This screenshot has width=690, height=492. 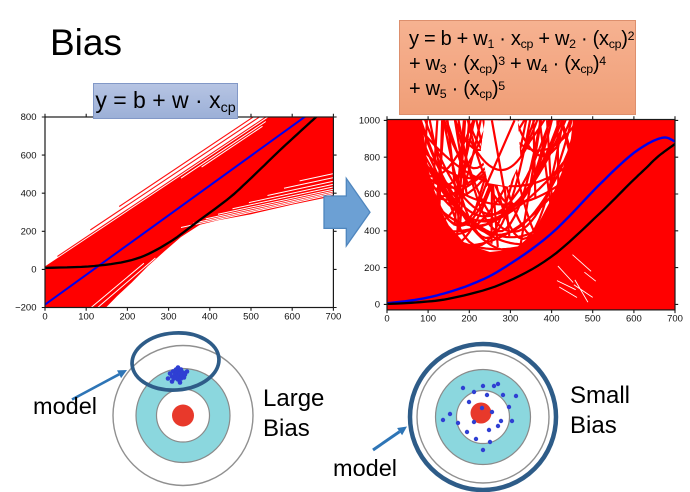 I want to click on svg-text: 1000, so click(x=369, y=121).